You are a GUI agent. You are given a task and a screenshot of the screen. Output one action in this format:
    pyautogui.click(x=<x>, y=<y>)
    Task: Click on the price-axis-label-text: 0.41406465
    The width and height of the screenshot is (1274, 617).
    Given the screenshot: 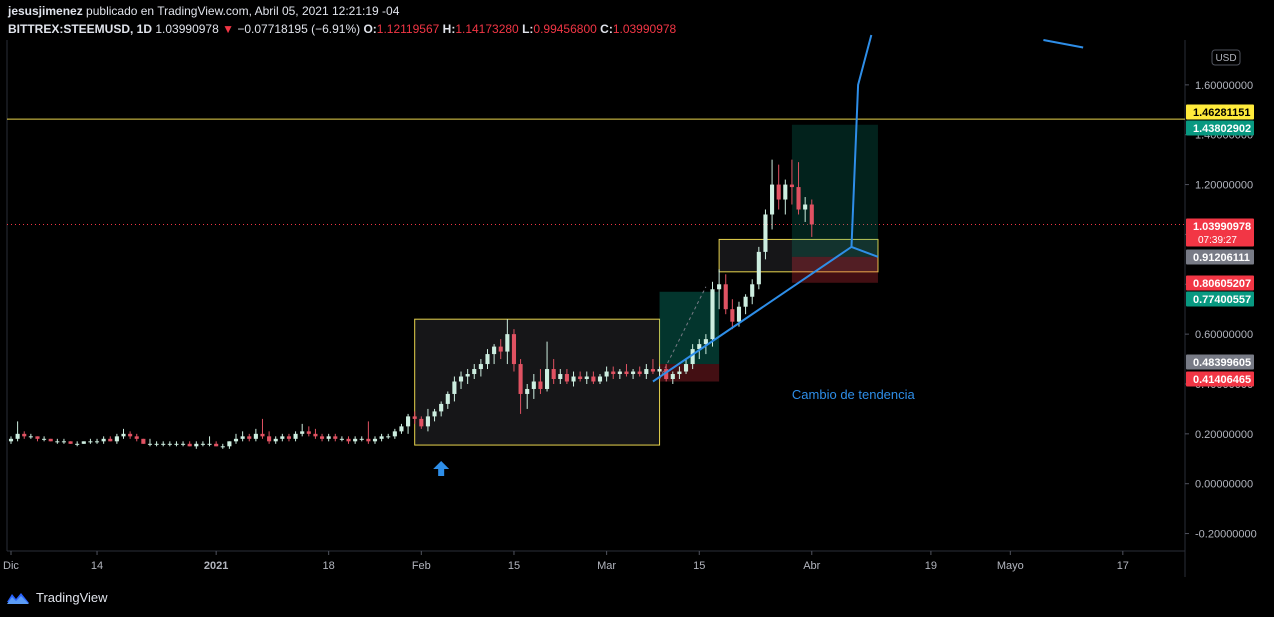 What is the action you would take?
    pyautogui.click(x=1222, y=380)
    